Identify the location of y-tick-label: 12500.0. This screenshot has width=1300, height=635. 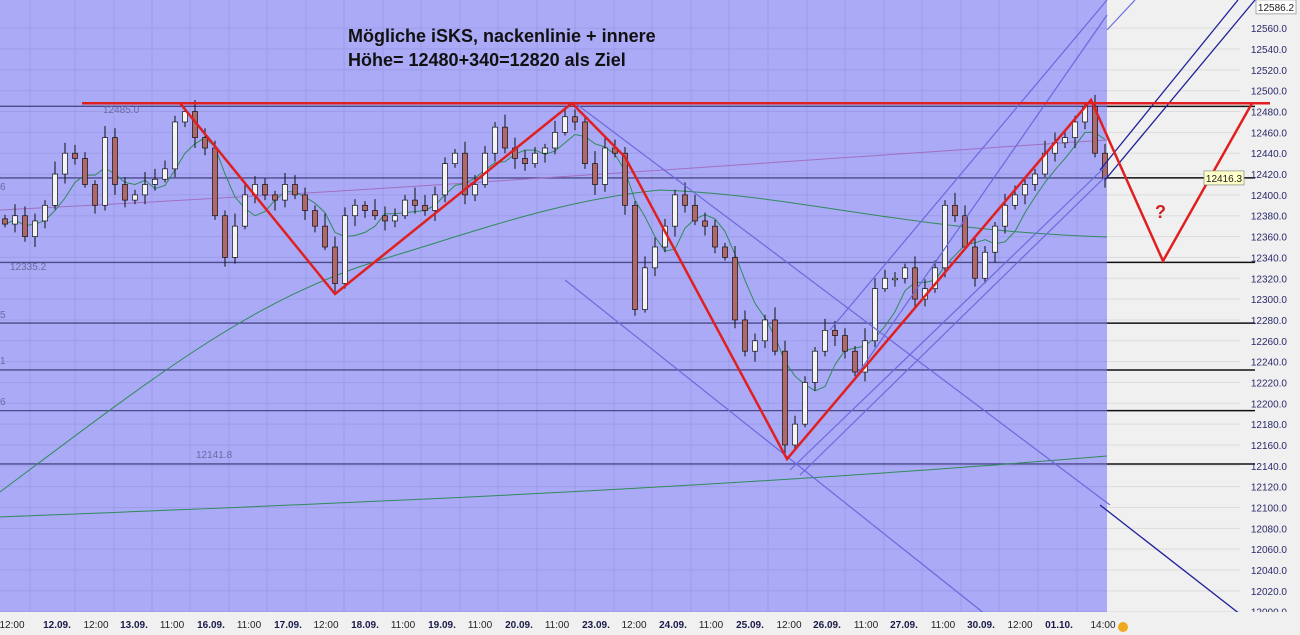
(1269, 92).